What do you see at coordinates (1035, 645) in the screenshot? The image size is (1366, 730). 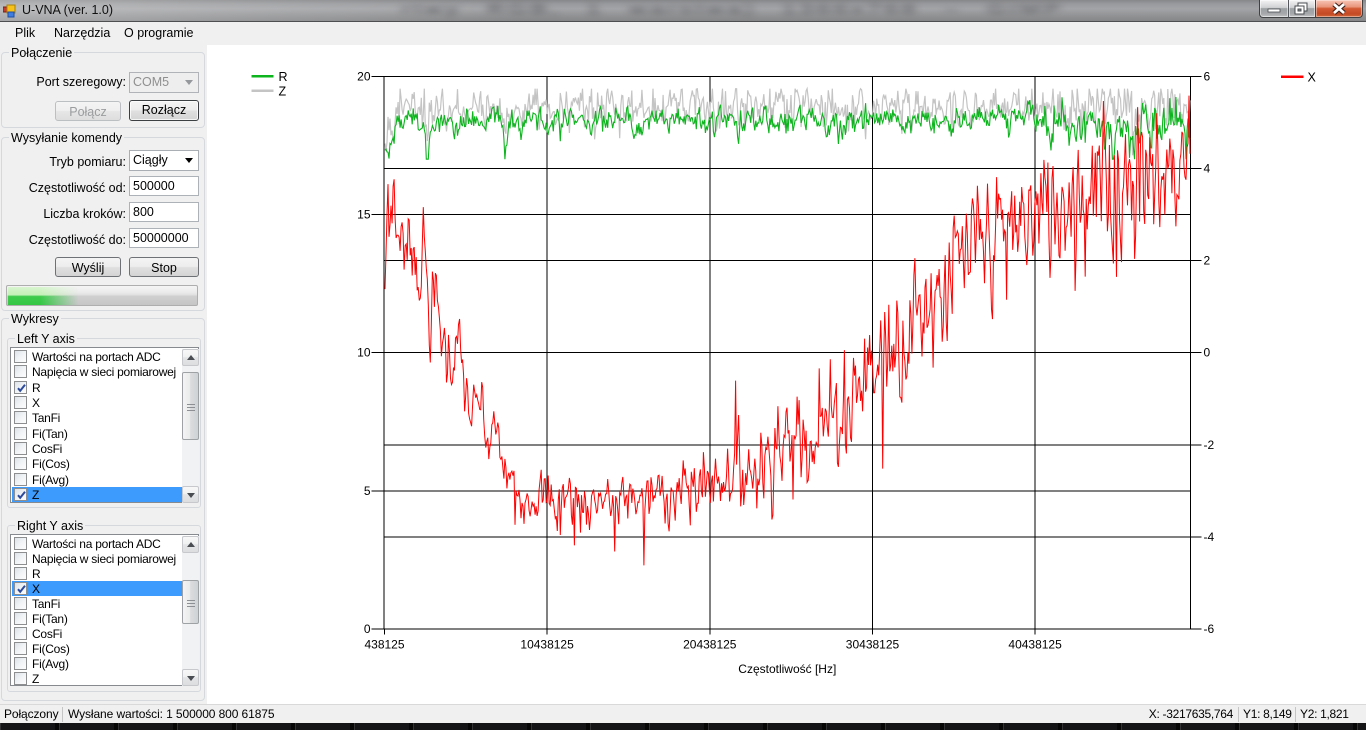 I see `svg-text: 40438125` at bounding box center [1035, 645].